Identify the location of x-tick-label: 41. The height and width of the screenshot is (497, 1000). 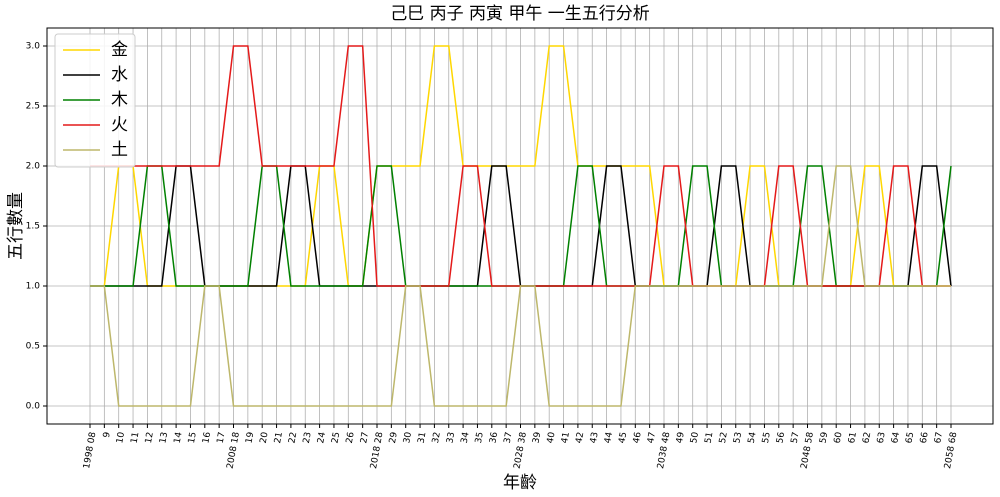
(566, 437).